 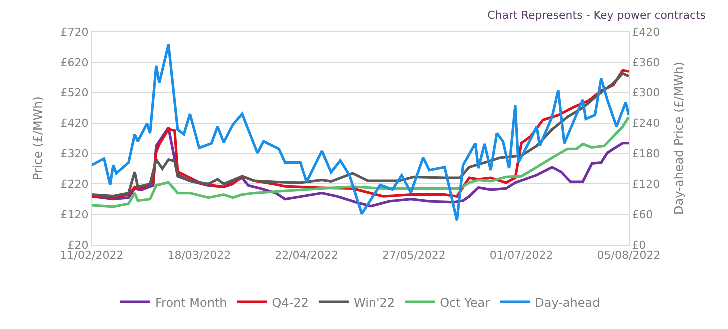 What do you see at coordinates (74, 63) in the screenshot?
I see `y-tick-label: £620` at bounding box center [74, 63].